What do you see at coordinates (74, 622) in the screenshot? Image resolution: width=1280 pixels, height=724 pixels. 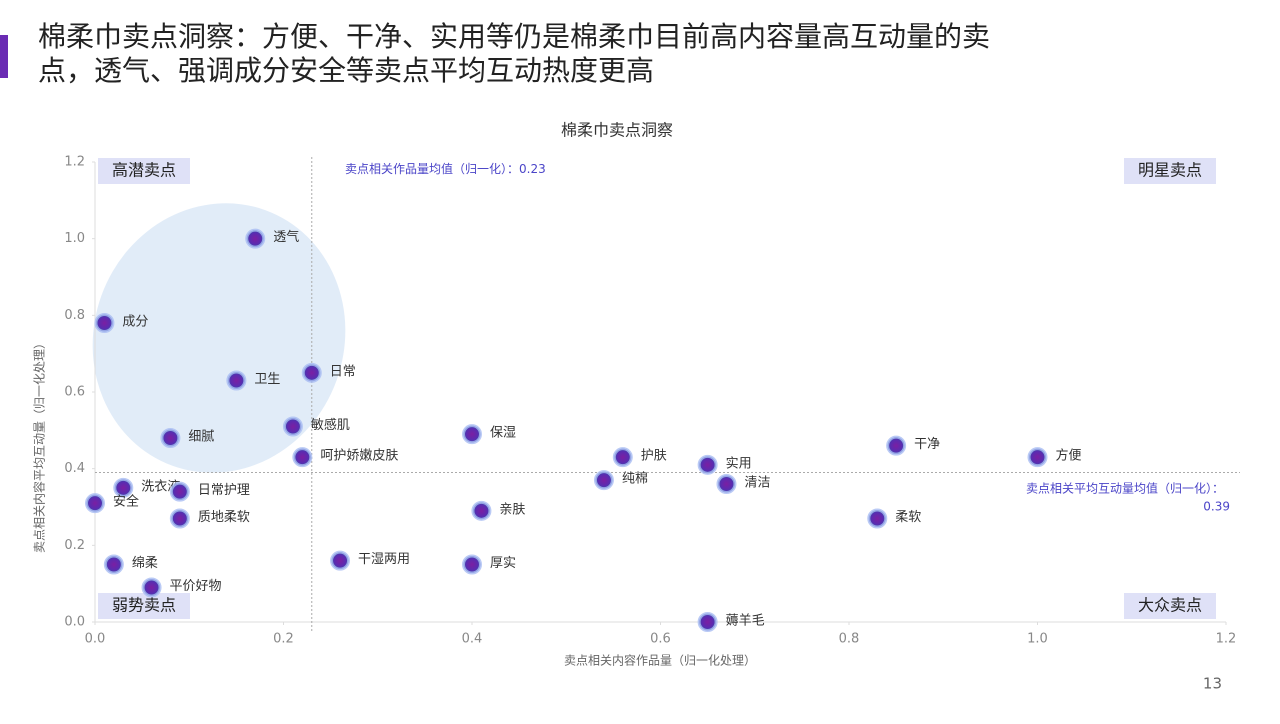 I see `y-tick-label: 0.0` at bounding box center [74, 622].